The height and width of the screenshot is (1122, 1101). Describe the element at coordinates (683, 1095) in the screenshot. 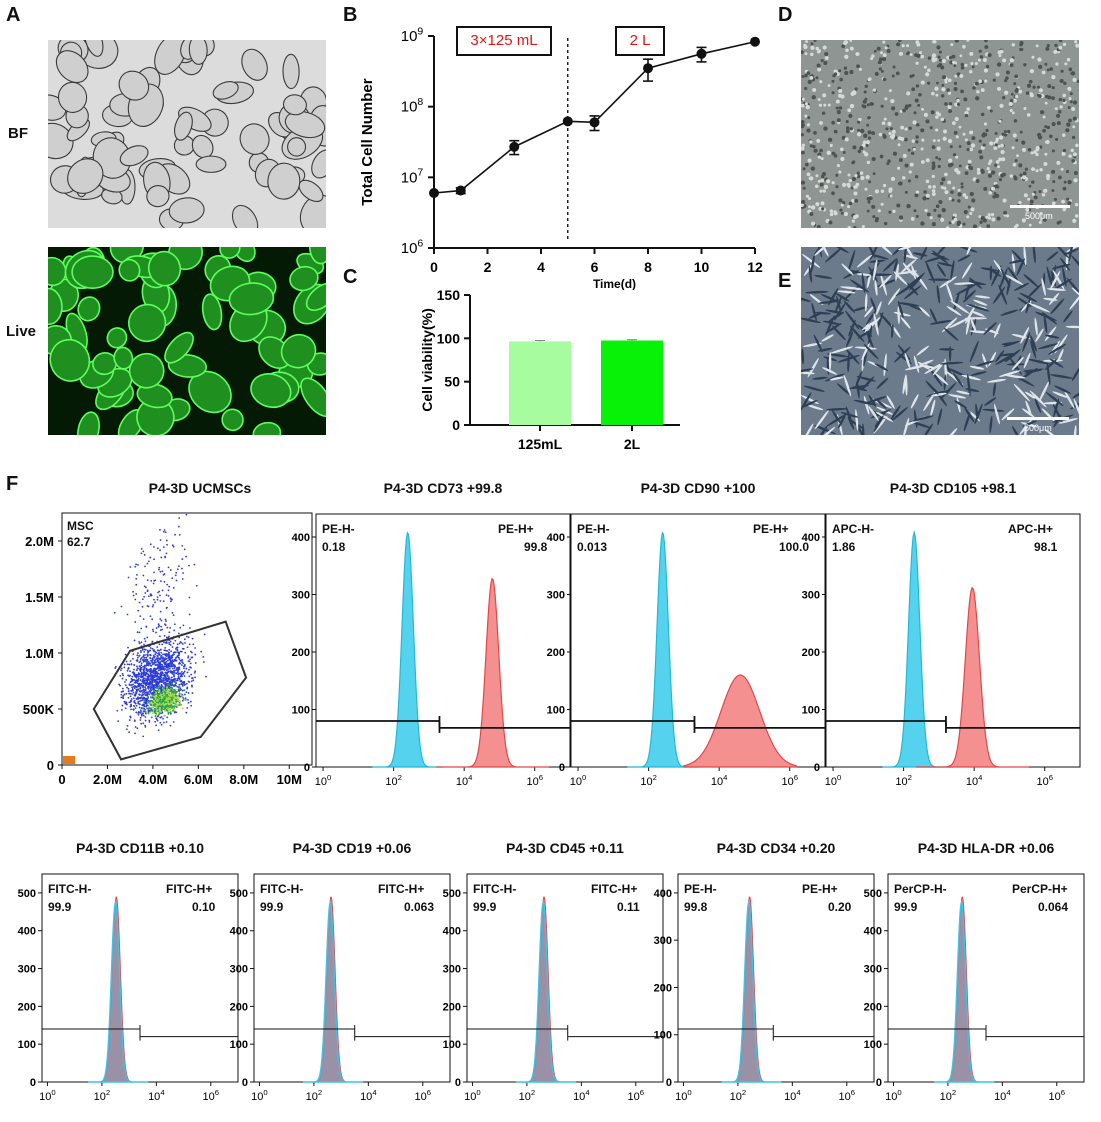

I see `histogram-x-tick-label: 100` at that location.